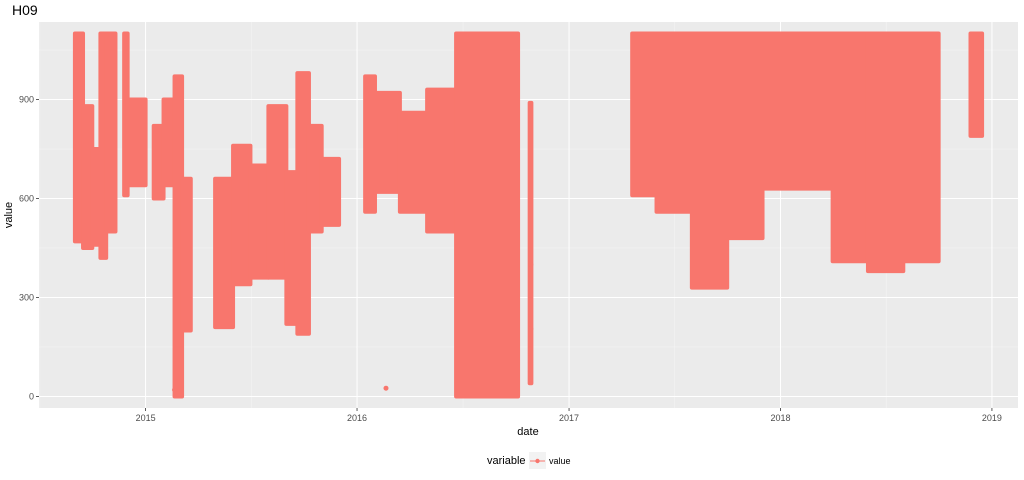 This screenshot has height=480, width=1024. I want to click on chart-title: H09, so click(25, 10).